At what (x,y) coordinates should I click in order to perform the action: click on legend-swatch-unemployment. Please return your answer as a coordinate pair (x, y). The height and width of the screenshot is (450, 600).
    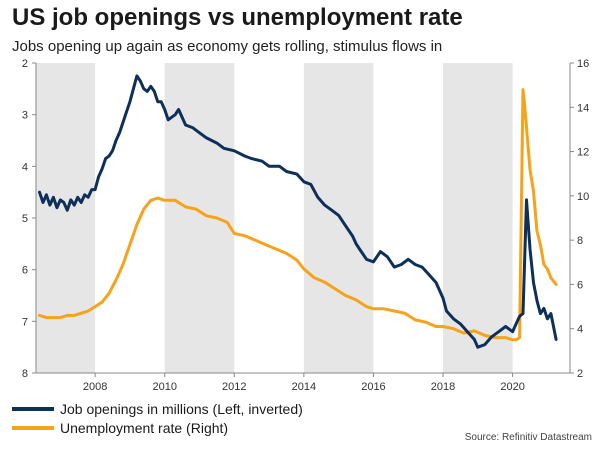
    Looking at the image, I should click on (33, 427).